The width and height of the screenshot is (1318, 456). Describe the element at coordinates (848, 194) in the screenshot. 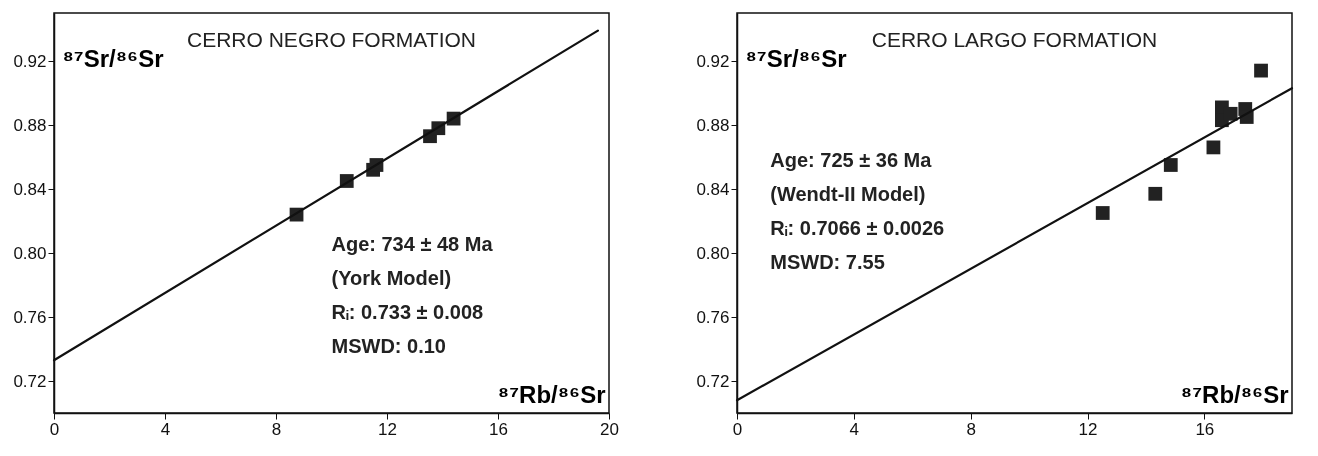

I see `annotation: (Wendt-II Model)` at that location.